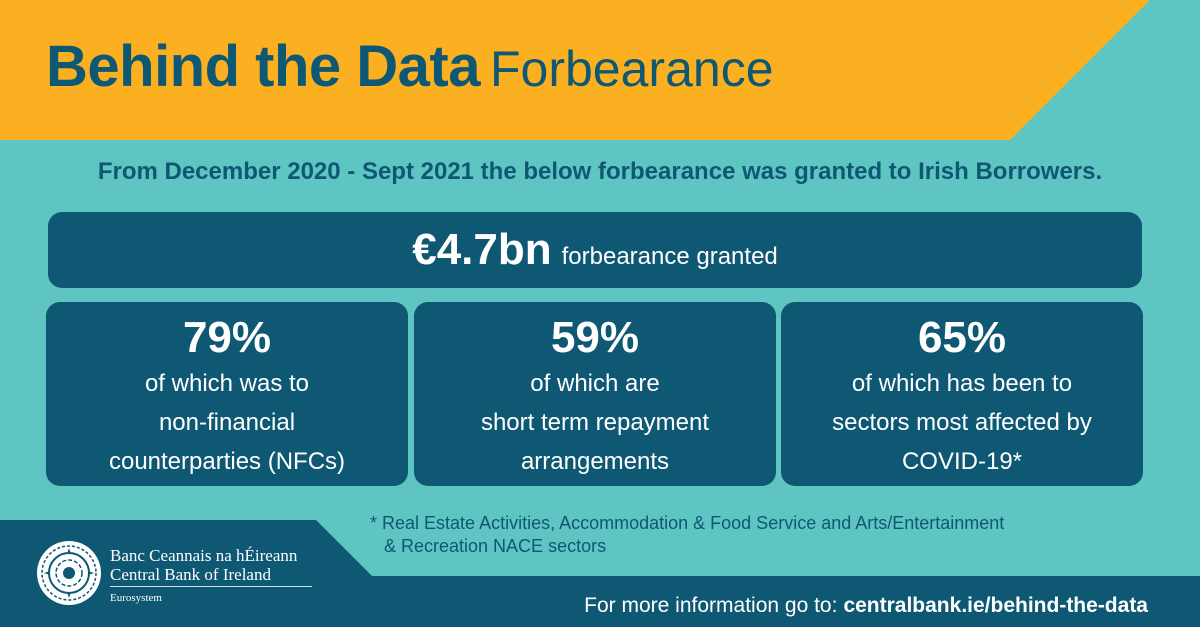  Describe the element at coordinates (711, 605) in the screenshot. I see `more-info-text: For more information go to:` at that location.